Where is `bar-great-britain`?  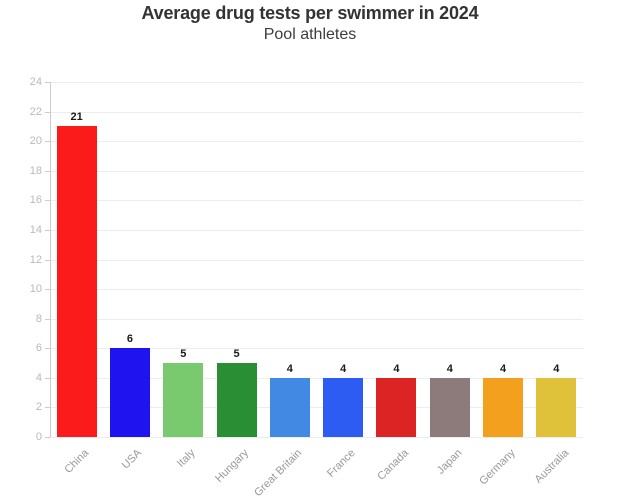
bar-great-britain is located at coordinates (289, 407).